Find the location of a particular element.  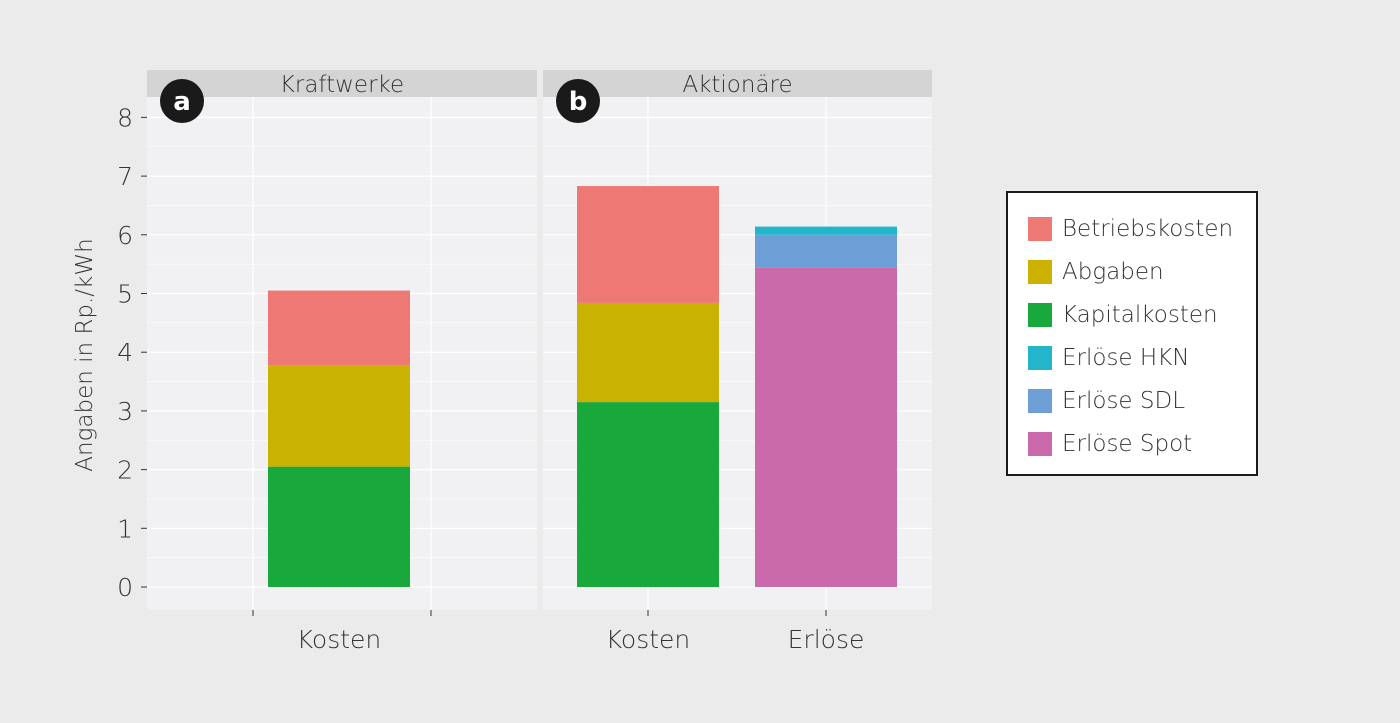

y-tick-label: 5 is located at coordinates (125, 294).